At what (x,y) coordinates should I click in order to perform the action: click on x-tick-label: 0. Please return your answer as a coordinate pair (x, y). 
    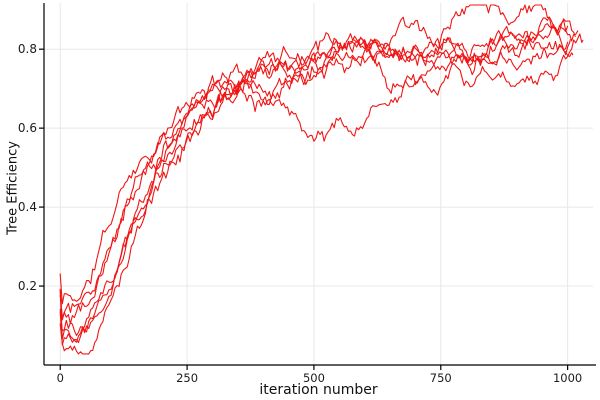
    Looking at the image, I should click on (60, 378).